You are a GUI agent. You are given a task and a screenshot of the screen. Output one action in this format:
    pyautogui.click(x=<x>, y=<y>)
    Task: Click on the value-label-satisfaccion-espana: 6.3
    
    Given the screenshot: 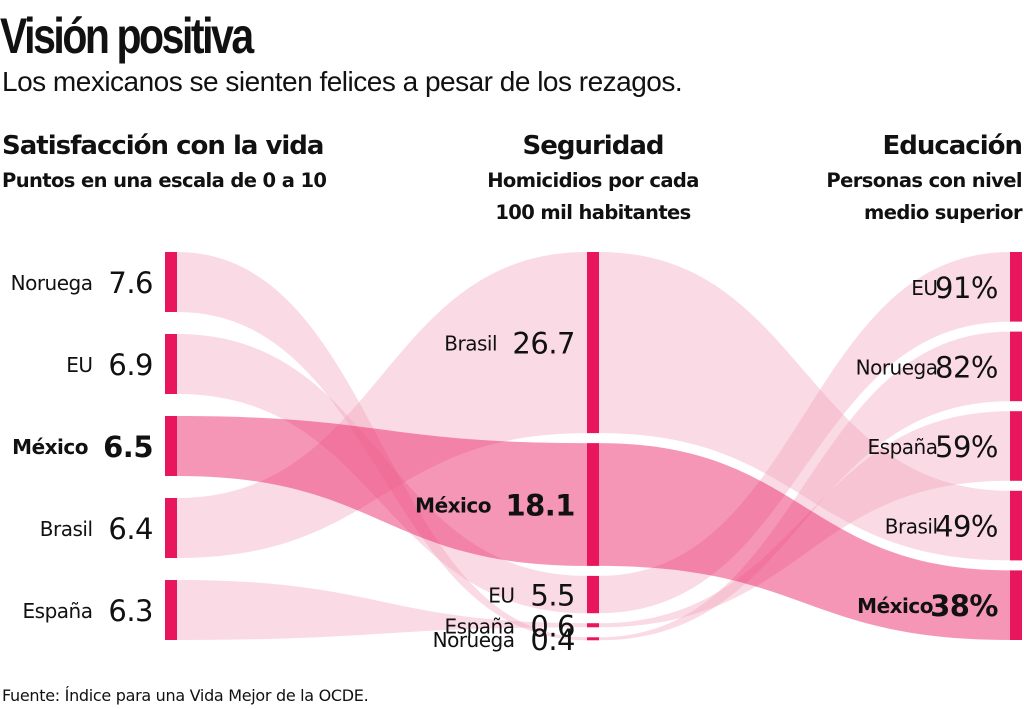 What is the action you would take?
    pyautogui.click(x=130, y=611)
    